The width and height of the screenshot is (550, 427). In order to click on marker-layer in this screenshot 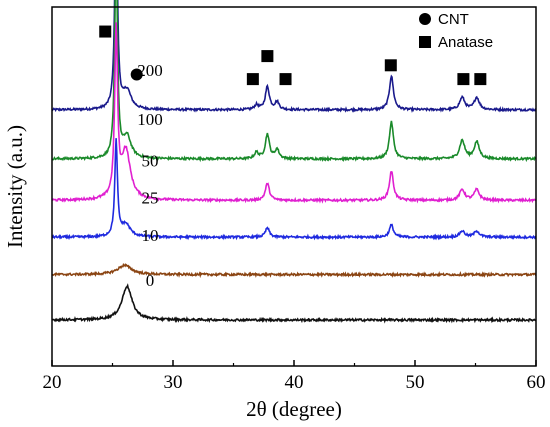, I will do `click(293, 55)`.